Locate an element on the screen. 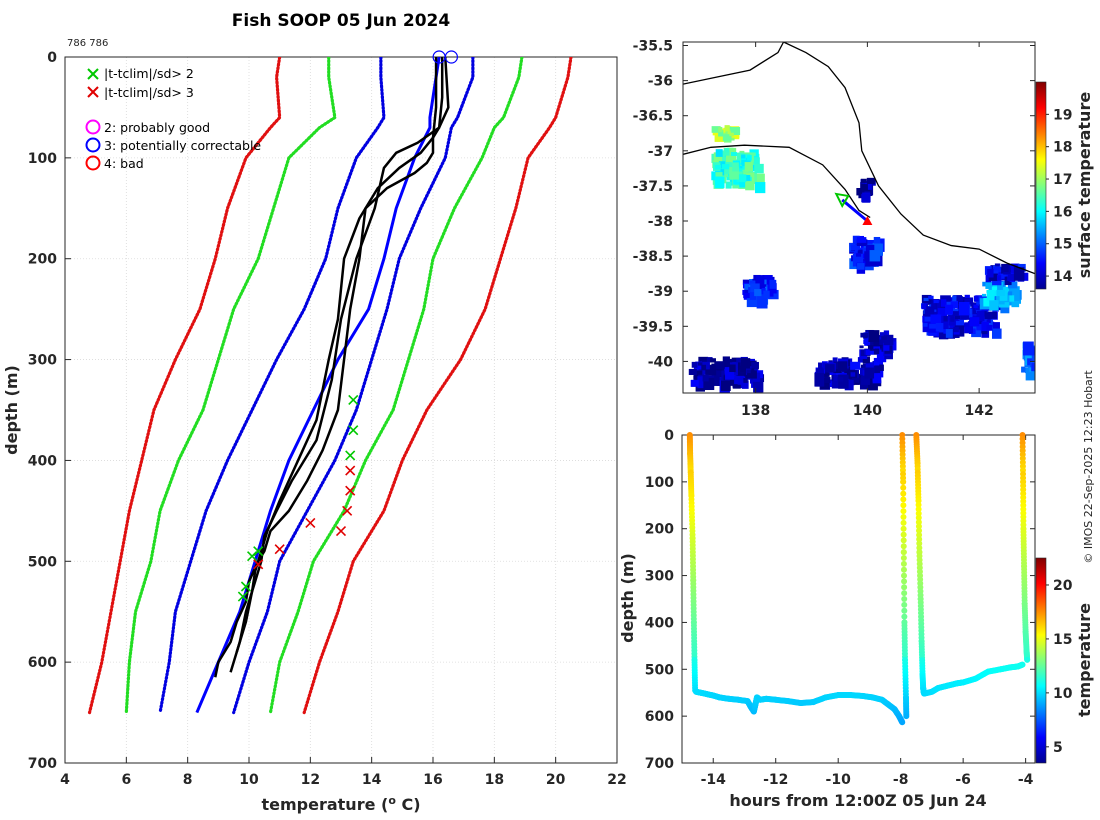  legend-marker-bad is located at coordinates (93, 163).